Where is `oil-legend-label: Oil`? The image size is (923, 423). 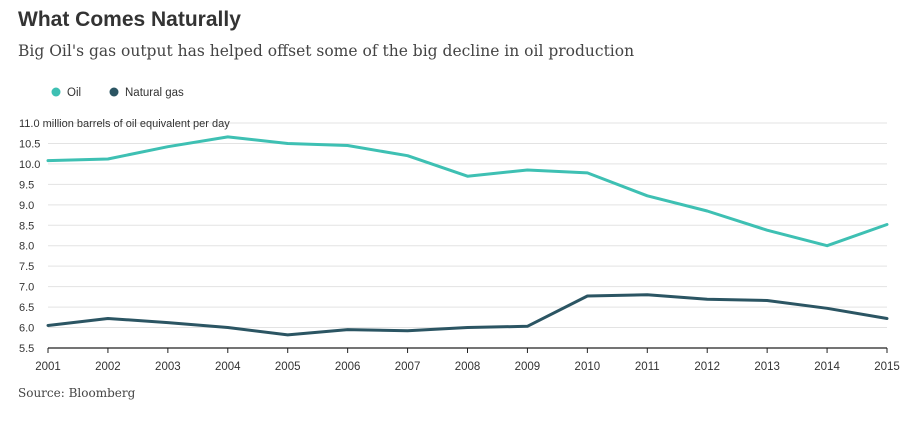
oil-legend-label: Oil is located at coordinates (74, 93).